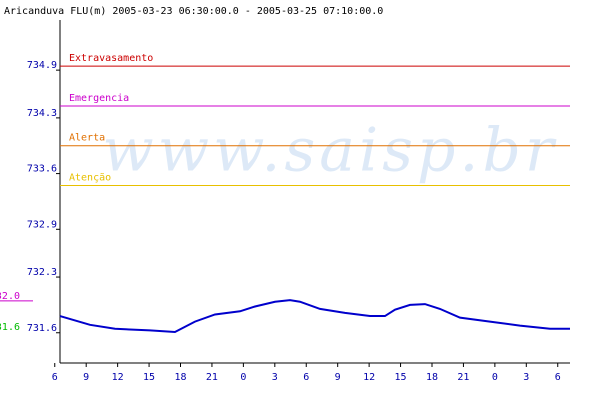  I want to click on y-tick-label: 732.9, so click(42, 224).